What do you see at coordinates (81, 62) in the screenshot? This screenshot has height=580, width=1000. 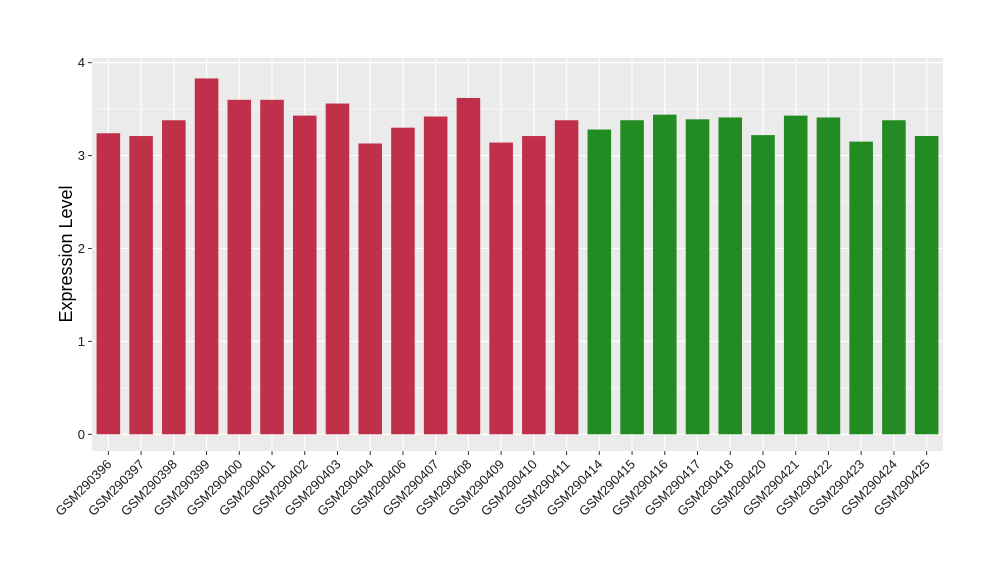 I see `y-tick-label: 4` at bounding box center [81, 62].